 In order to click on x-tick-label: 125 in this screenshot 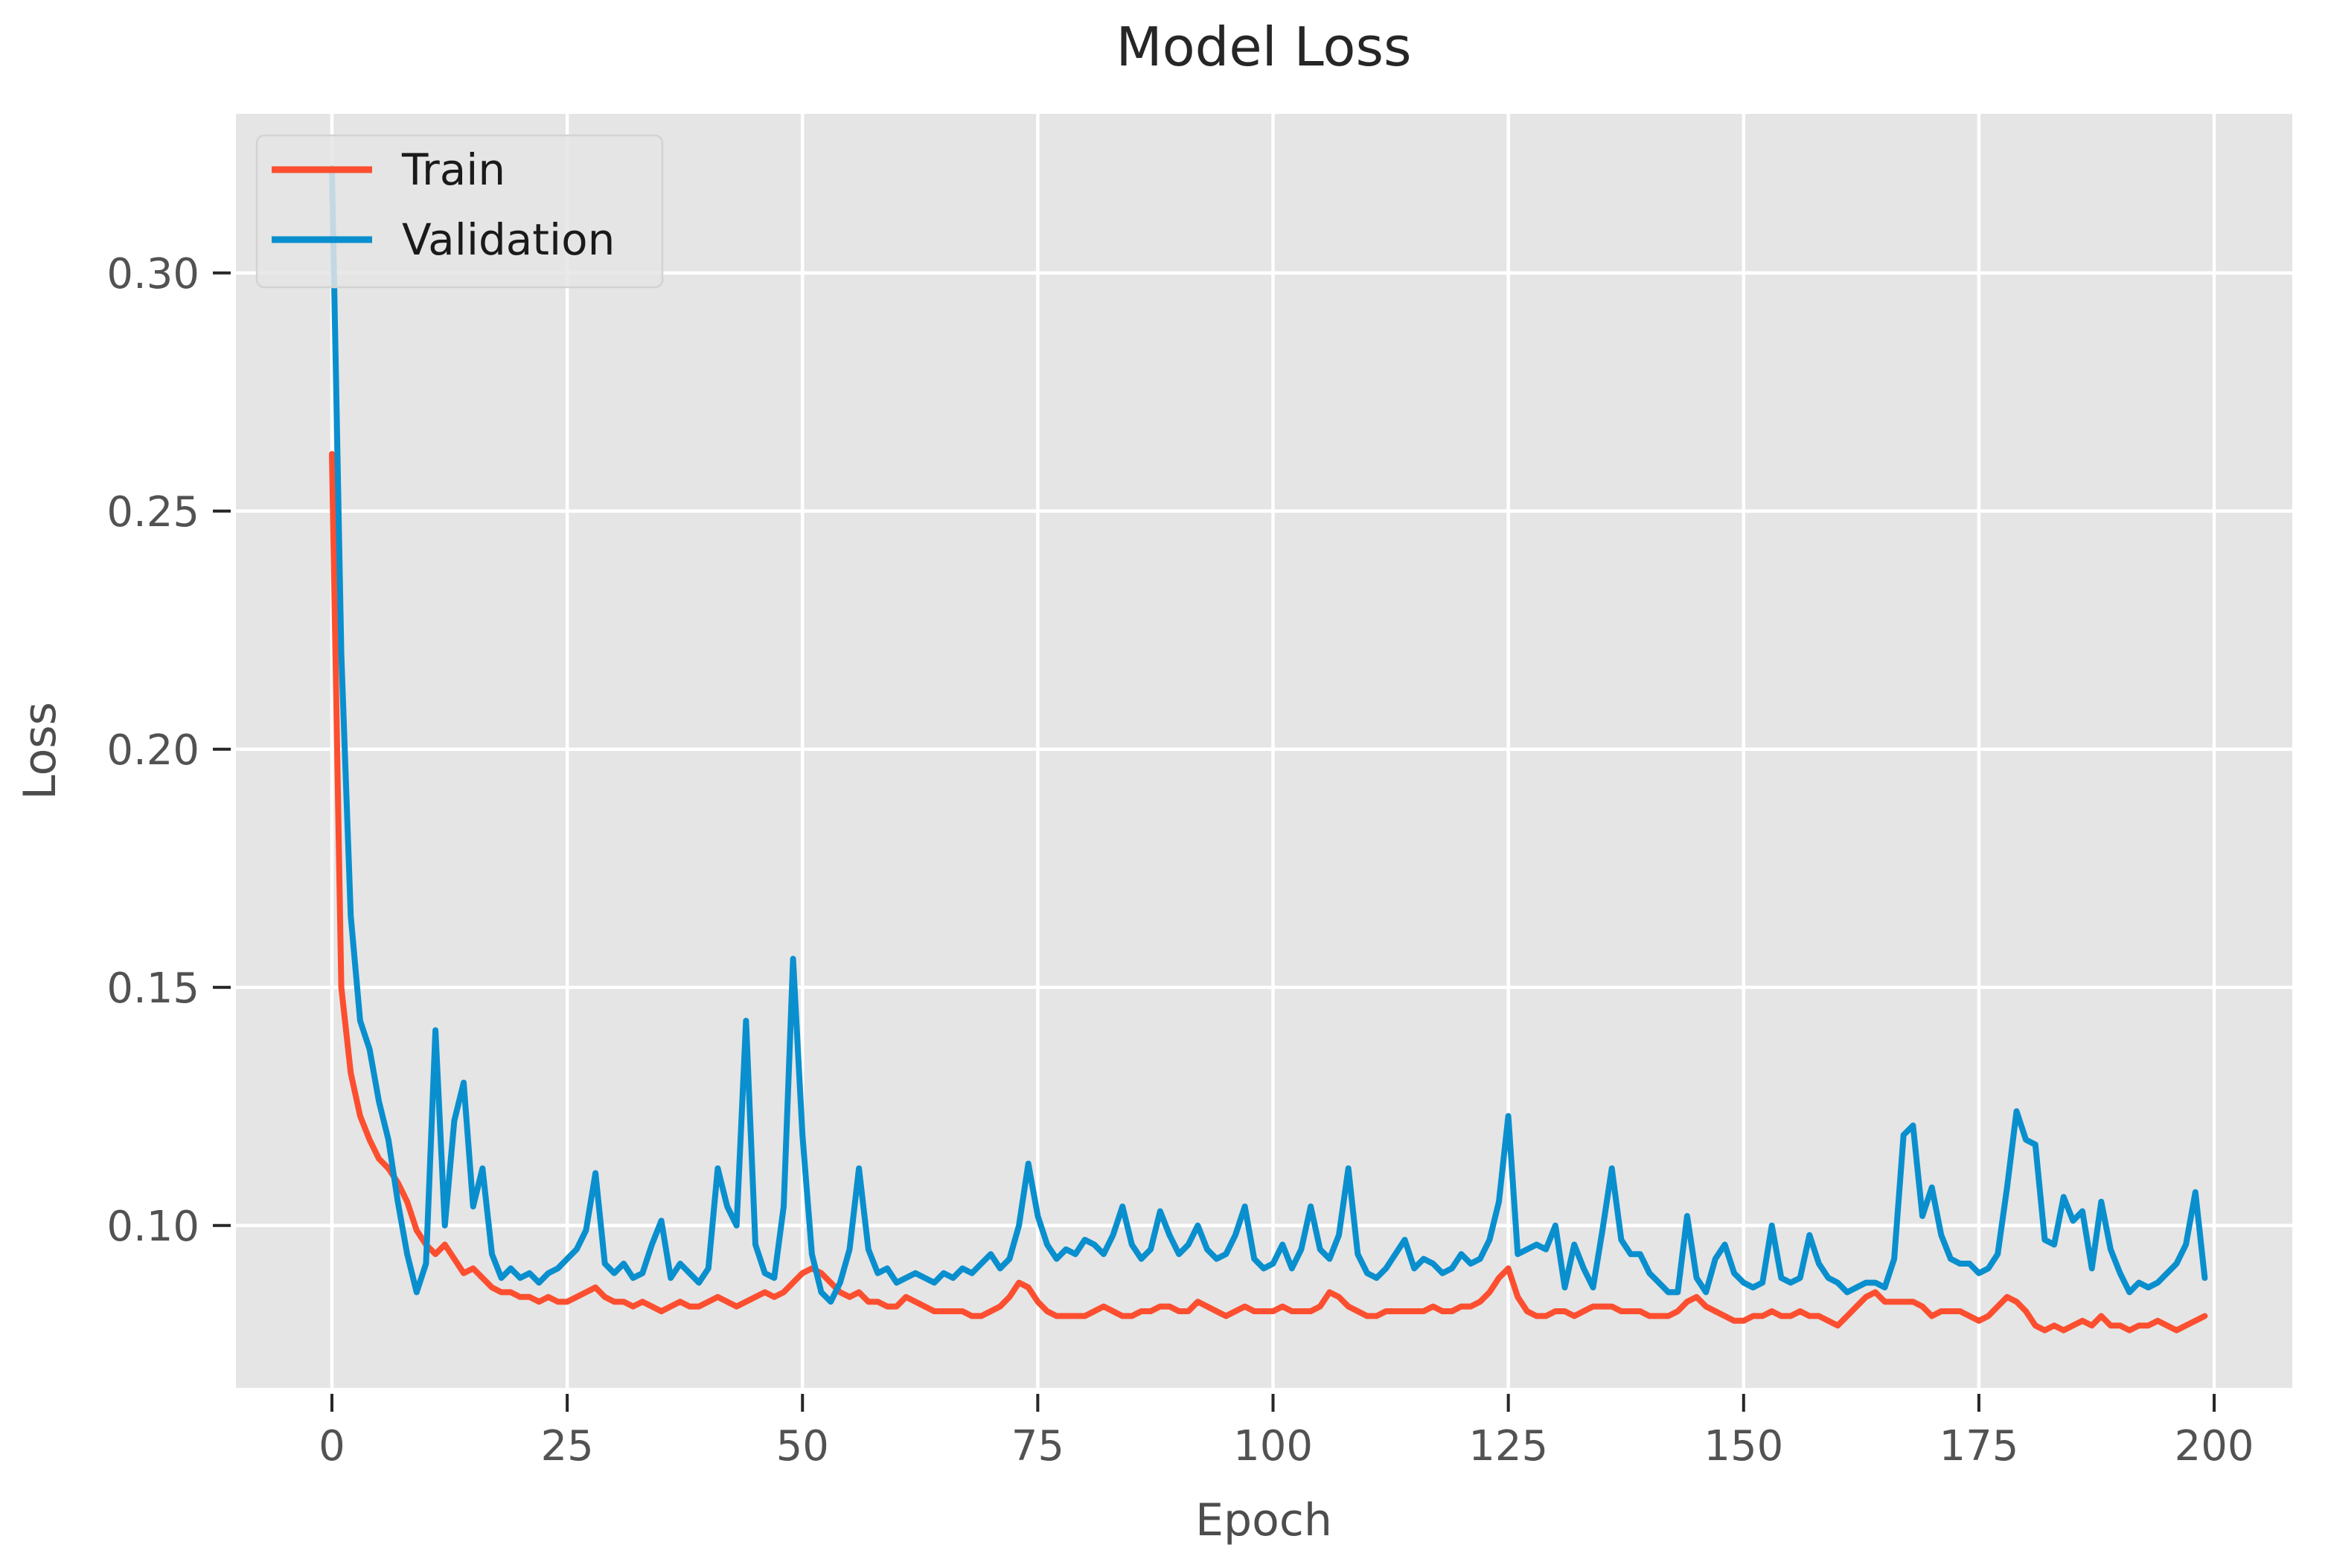, I will do `click(1508, 1446)`.